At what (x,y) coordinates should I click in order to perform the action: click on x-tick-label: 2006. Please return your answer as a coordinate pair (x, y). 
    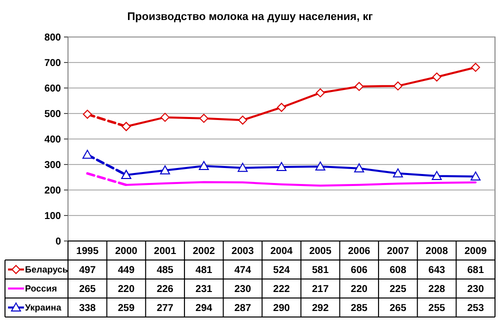
    Looking at the image, I should click on (359, 251).